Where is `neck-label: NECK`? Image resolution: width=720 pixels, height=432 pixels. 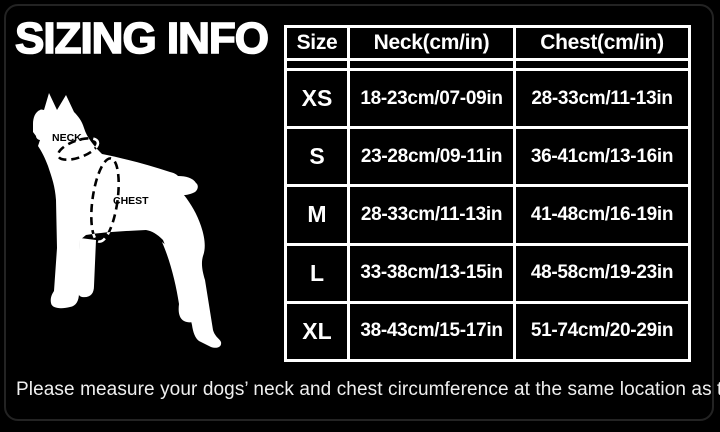
neck-label: NECK is located at coordinates (67, 138).